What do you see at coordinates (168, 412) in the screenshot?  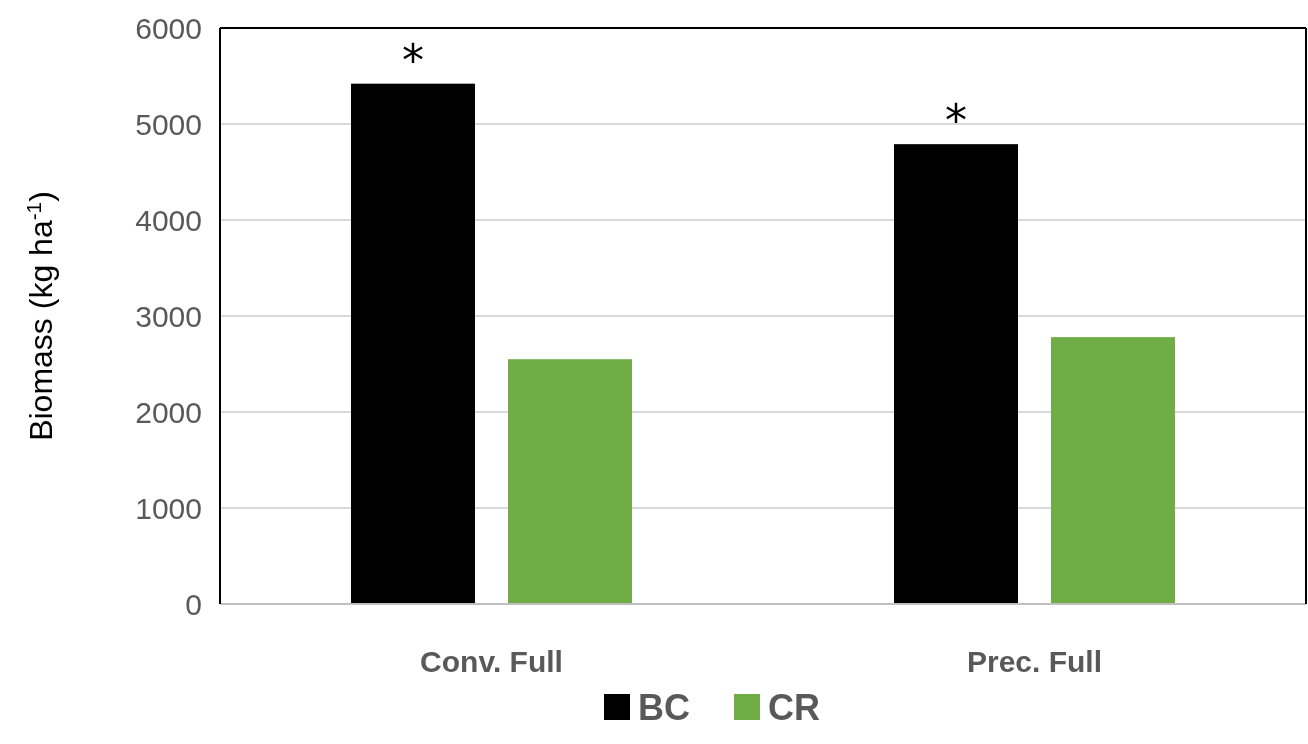 I see `y-tick-label: 2000` at bounding box center [168, 412].